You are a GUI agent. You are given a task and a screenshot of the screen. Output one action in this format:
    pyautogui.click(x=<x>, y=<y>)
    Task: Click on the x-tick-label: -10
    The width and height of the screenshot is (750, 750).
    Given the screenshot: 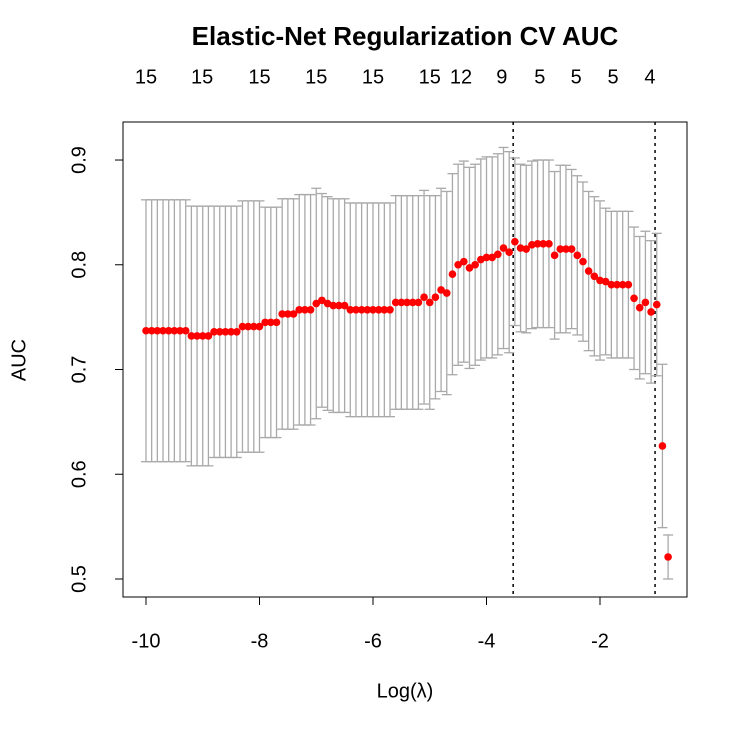 What is the action you would take?
    pyautogui.click(x=146, y=641)
    